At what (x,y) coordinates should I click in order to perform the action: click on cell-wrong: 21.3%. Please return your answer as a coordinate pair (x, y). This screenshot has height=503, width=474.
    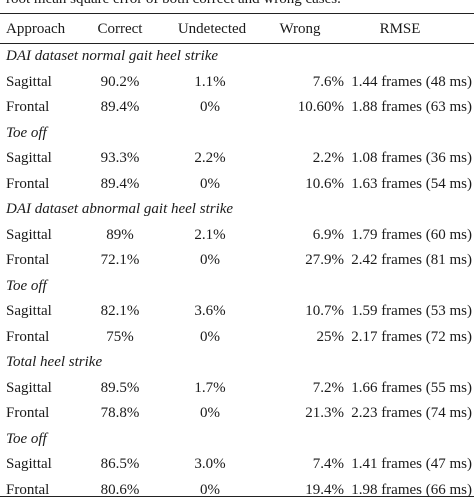
    Looking at the image, I should click on (324, 413).